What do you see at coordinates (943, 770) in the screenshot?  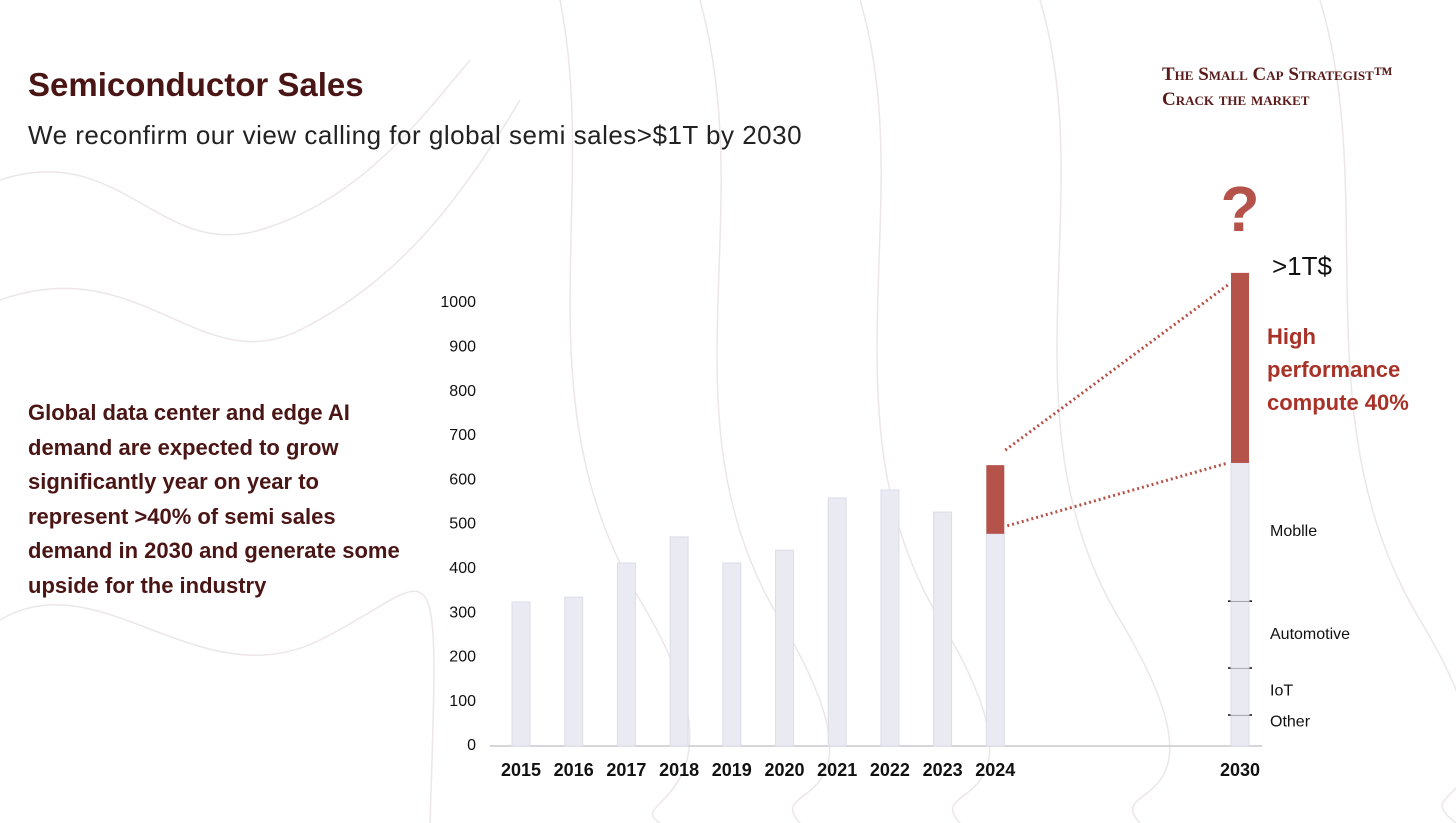 I see `x-tick-label: 2023` at bounding box center [943, 770].